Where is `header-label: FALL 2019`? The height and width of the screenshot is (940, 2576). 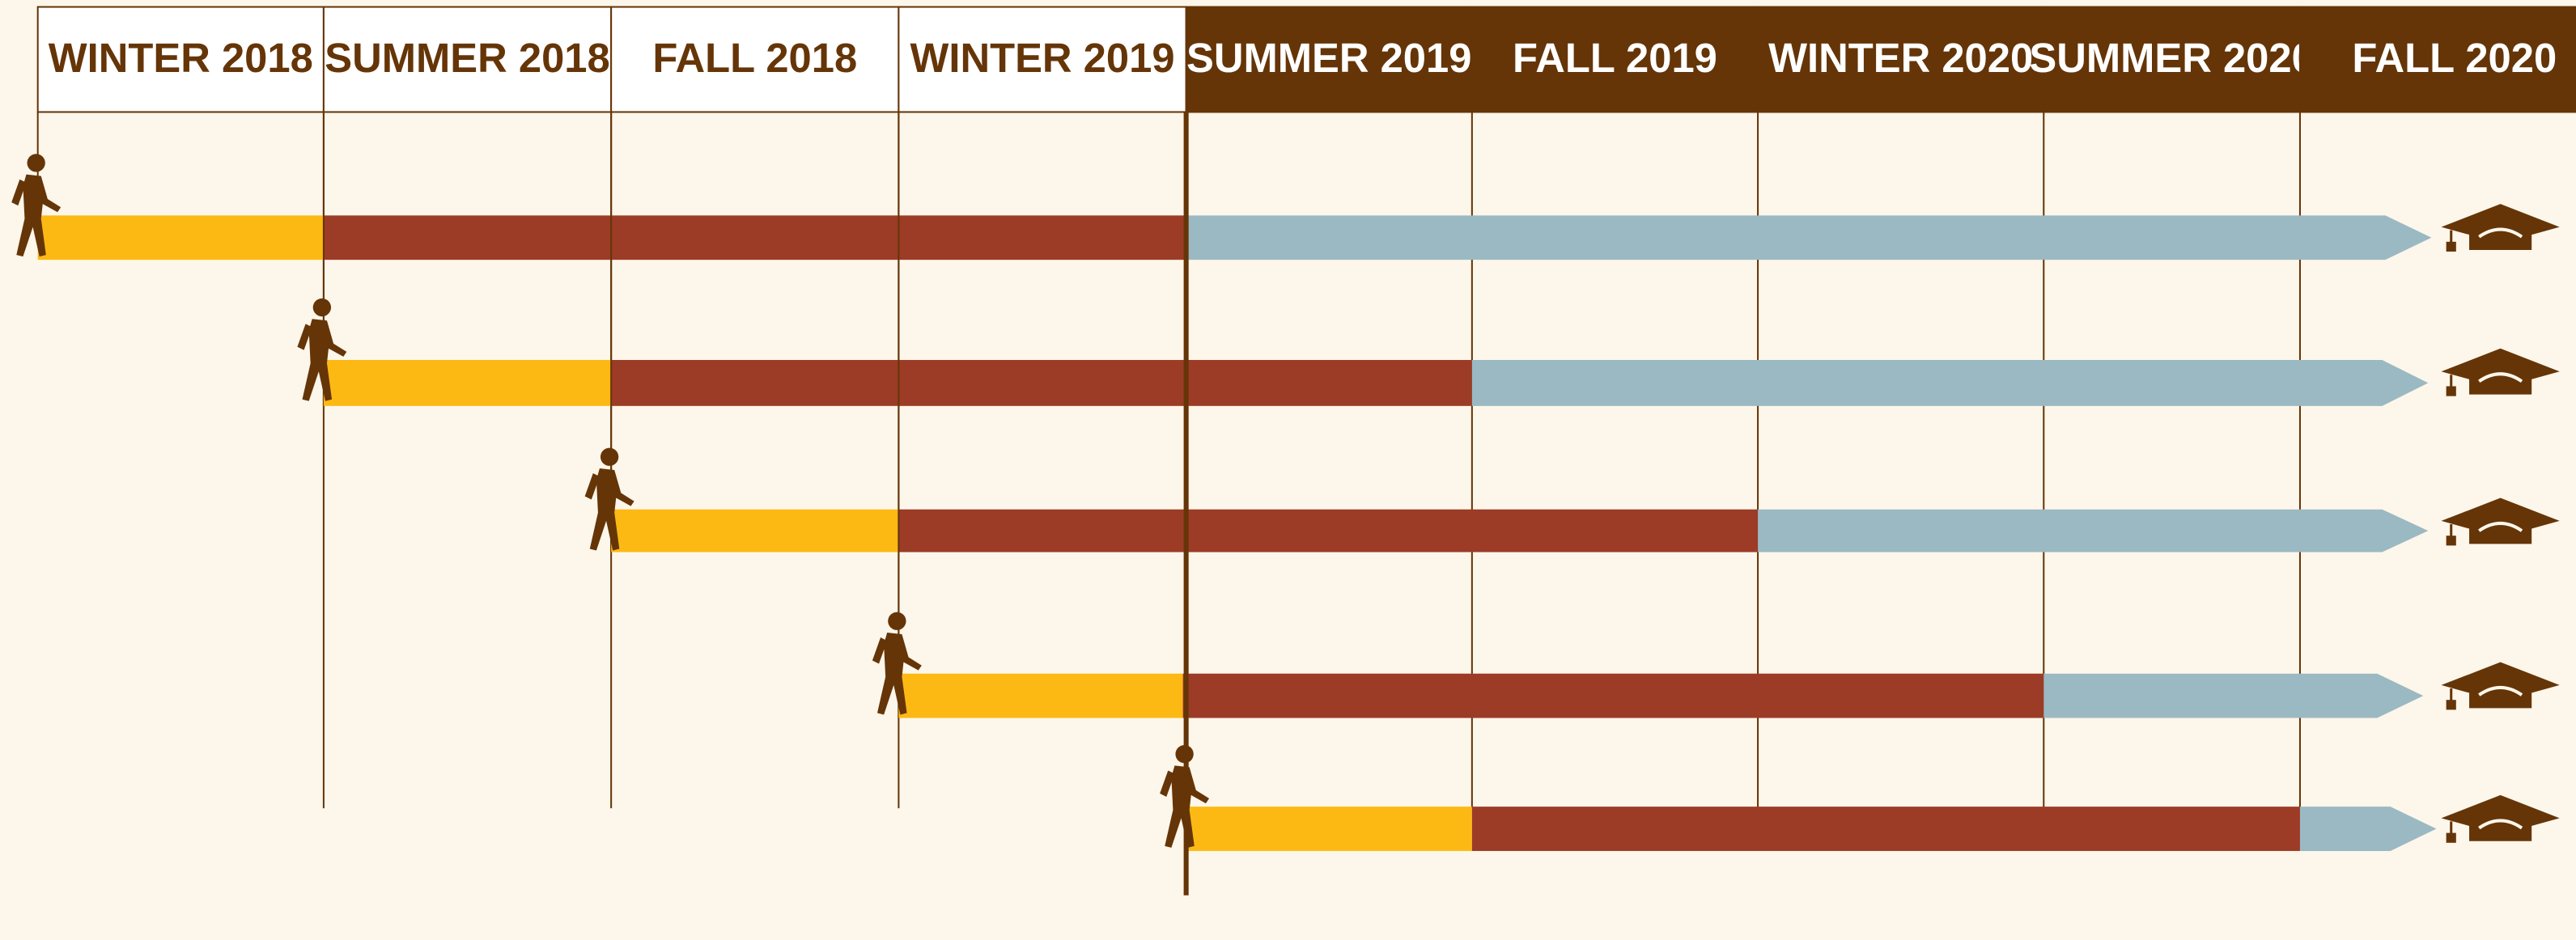
header-label: FALL 2019 is located at coordinates (1615, 58).